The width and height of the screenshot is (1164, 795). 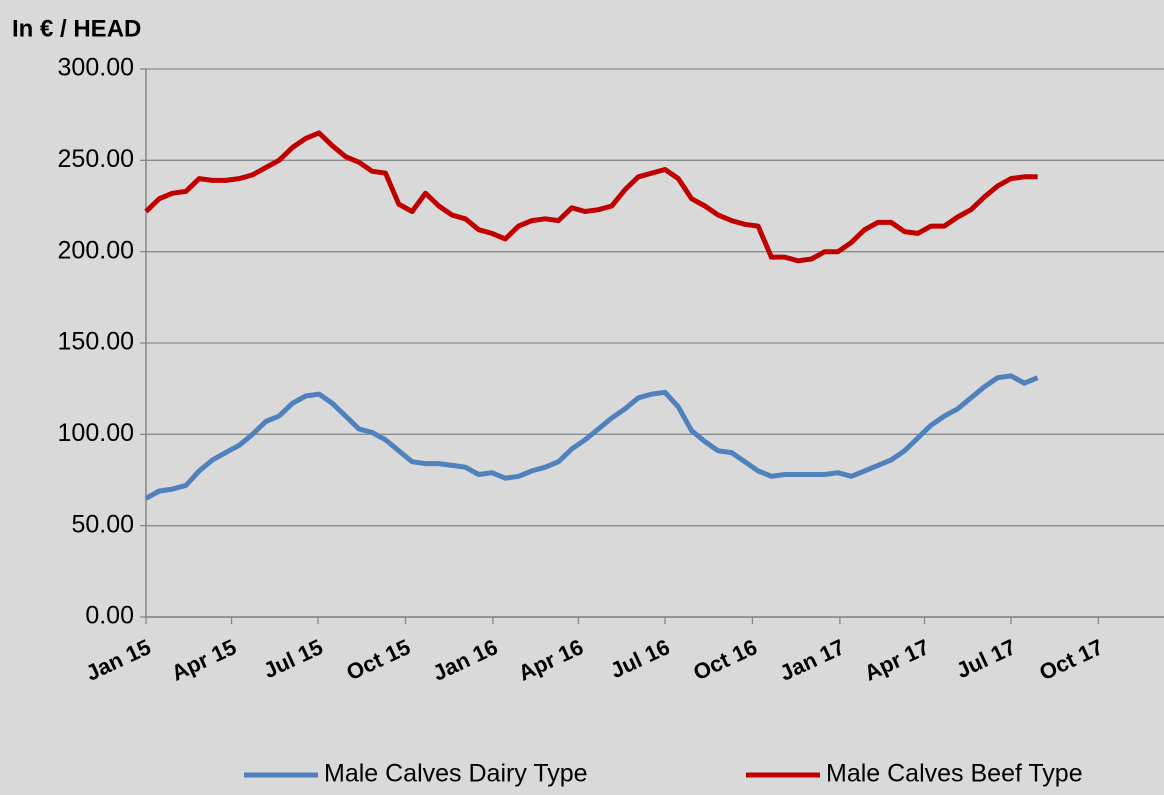 What do you see at coordinates (102, 524) in the screenshot?
I see `y-tick-label: 50.00` at bounding box center [102, 524].